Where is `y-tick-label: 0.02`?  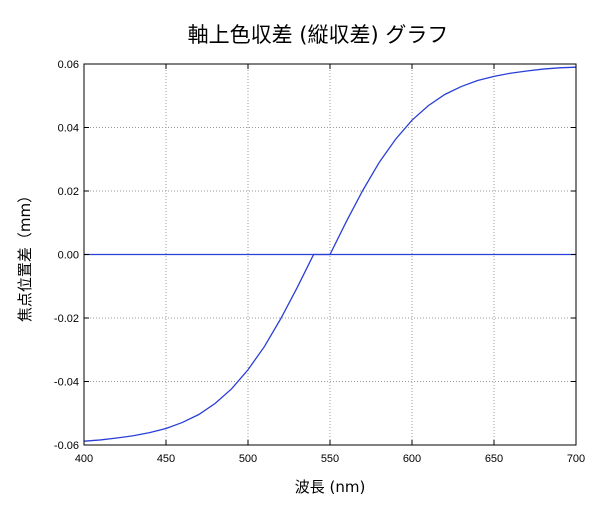
y-tick-label: 0.02 is located at coordinates (68, 192).